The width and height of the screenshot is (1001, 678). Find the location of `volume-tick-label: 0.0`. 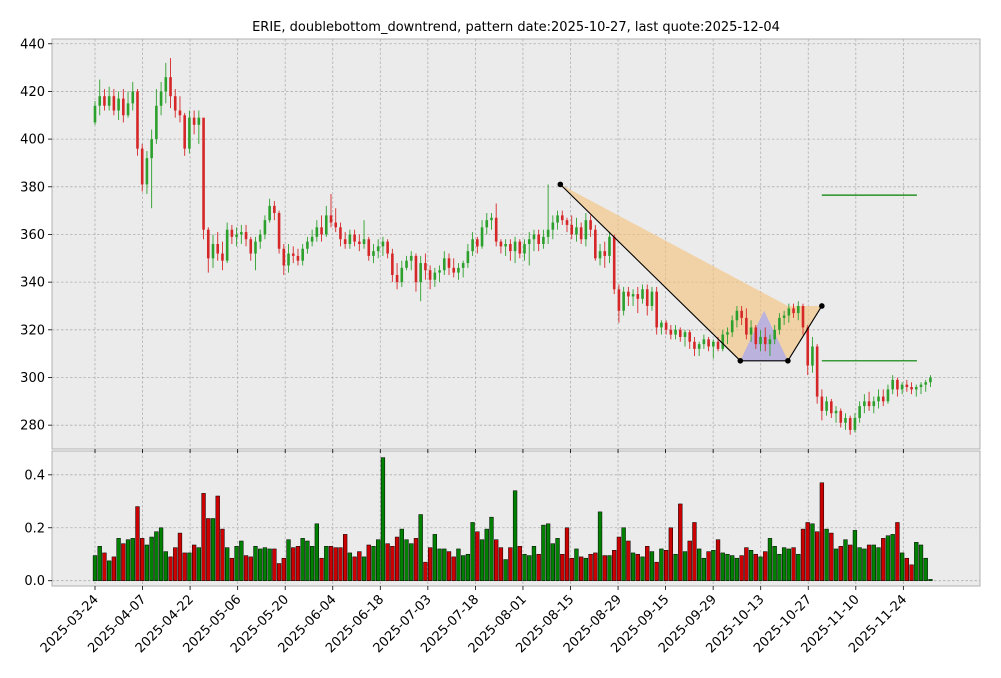

volume-tick-label: 0.0 is located at coordinates (34, 581).